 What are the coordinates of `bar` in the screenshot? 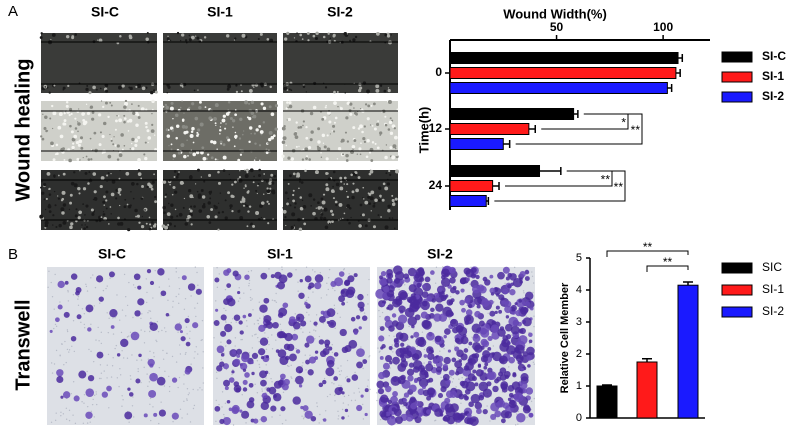 It's located at (495, 171).